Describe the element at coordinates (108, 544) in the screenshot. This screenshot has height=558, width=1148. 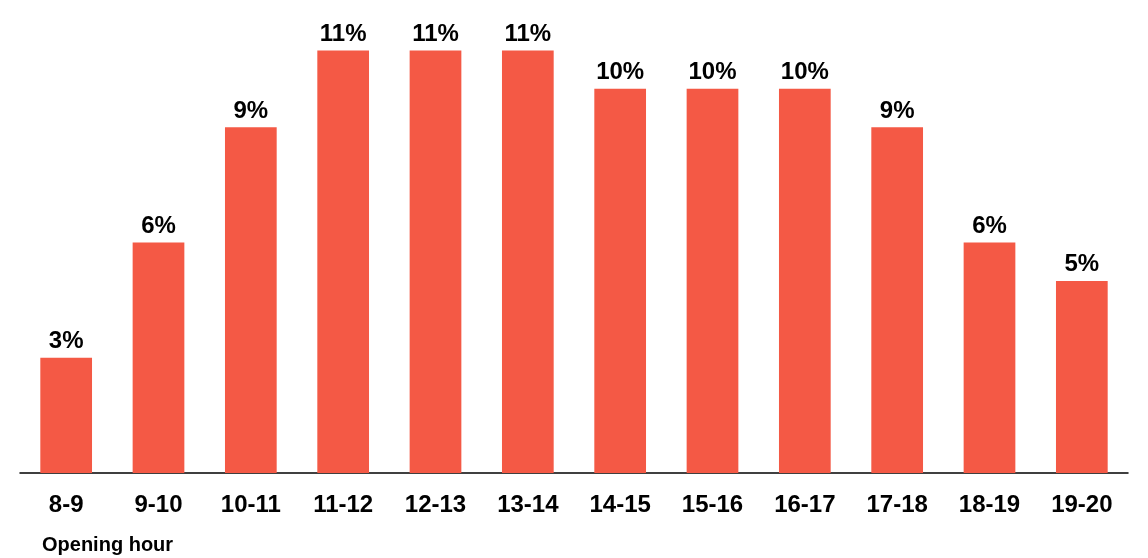
I see `x-axis-title: Opening hour` at that location.